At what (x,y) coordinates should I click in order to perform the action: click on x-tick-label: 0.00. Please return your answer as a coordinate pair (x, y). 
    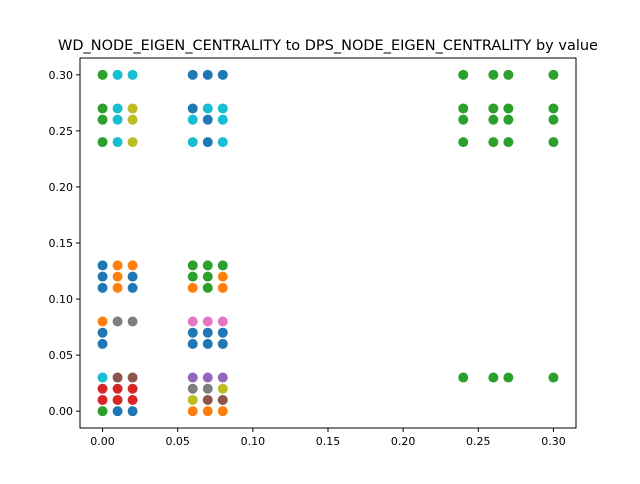
    Looking at the image, I should click on (102, 441).